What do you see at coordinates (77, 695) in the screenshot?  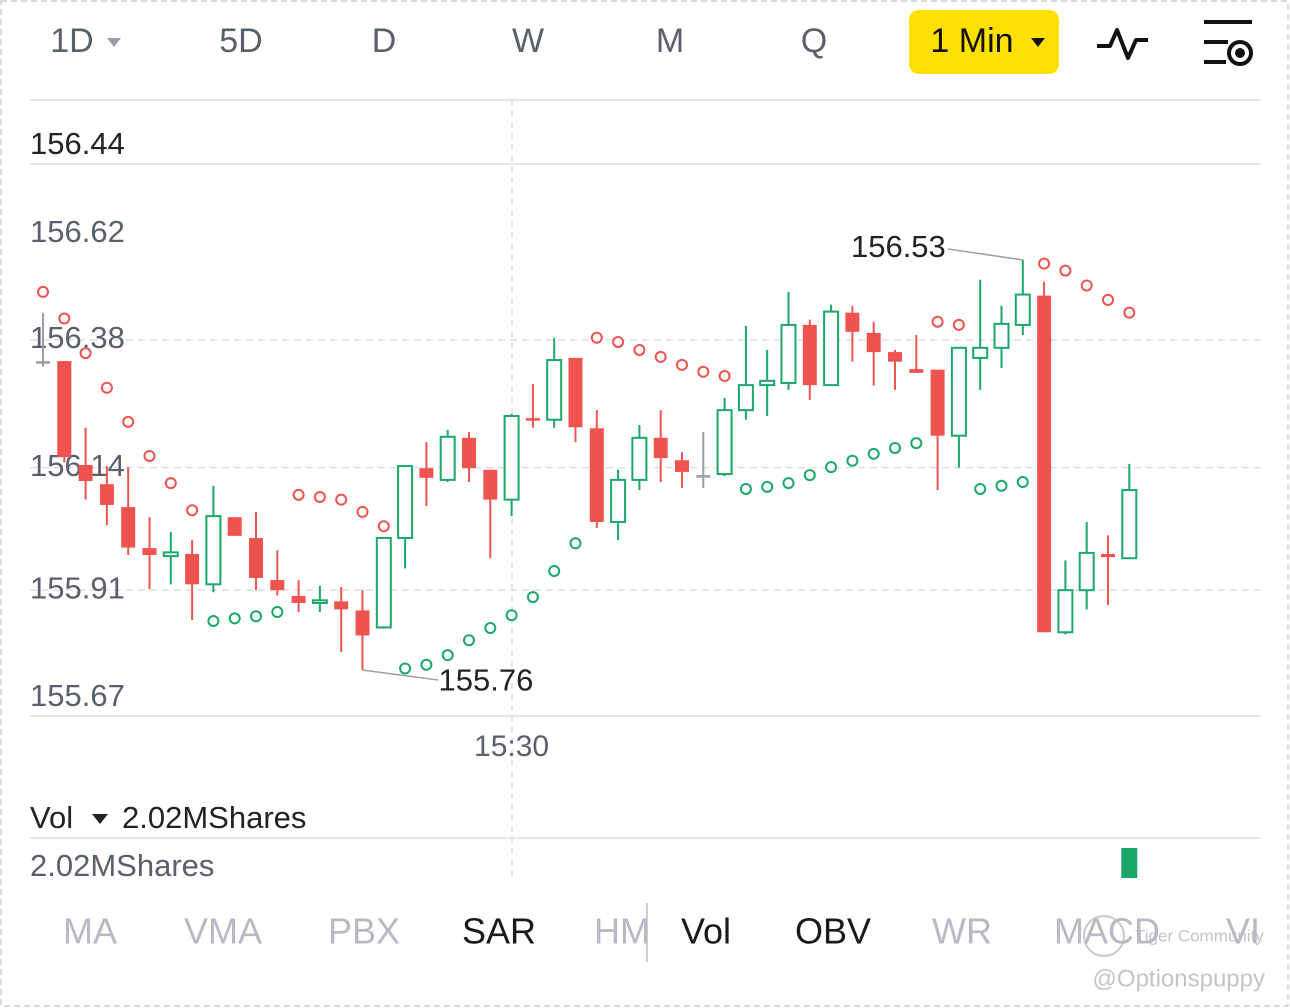 I see `y-tick-label: 155.67` at bounding box center [77, 695].